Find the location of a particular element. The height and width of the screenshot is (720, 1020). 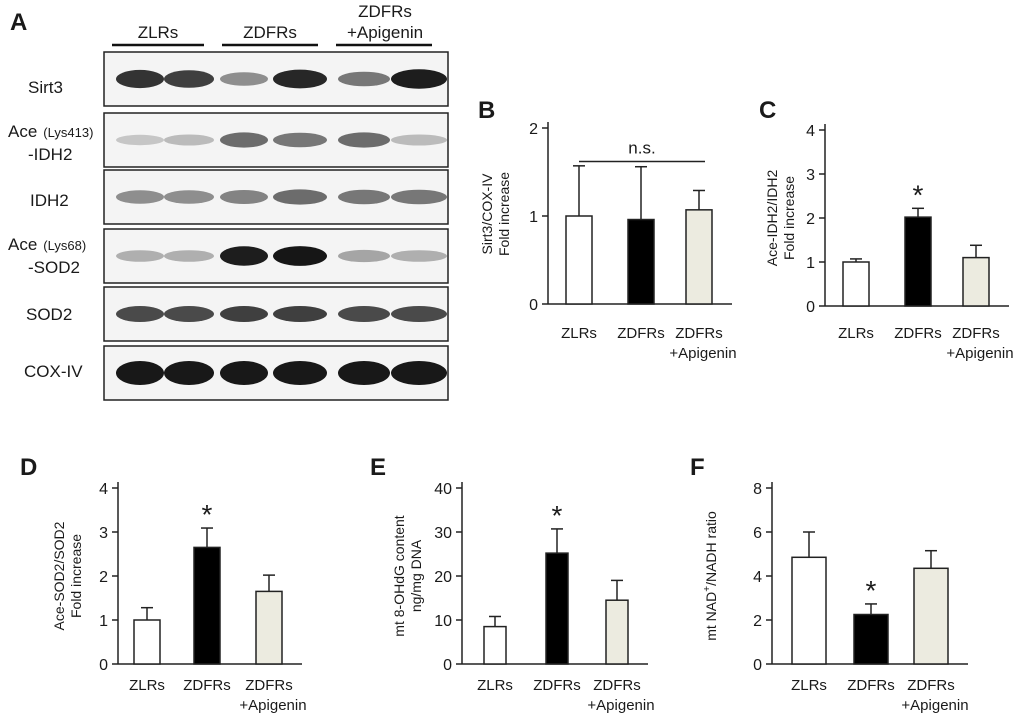

panel-label: E is located at coordinates (378, 467).